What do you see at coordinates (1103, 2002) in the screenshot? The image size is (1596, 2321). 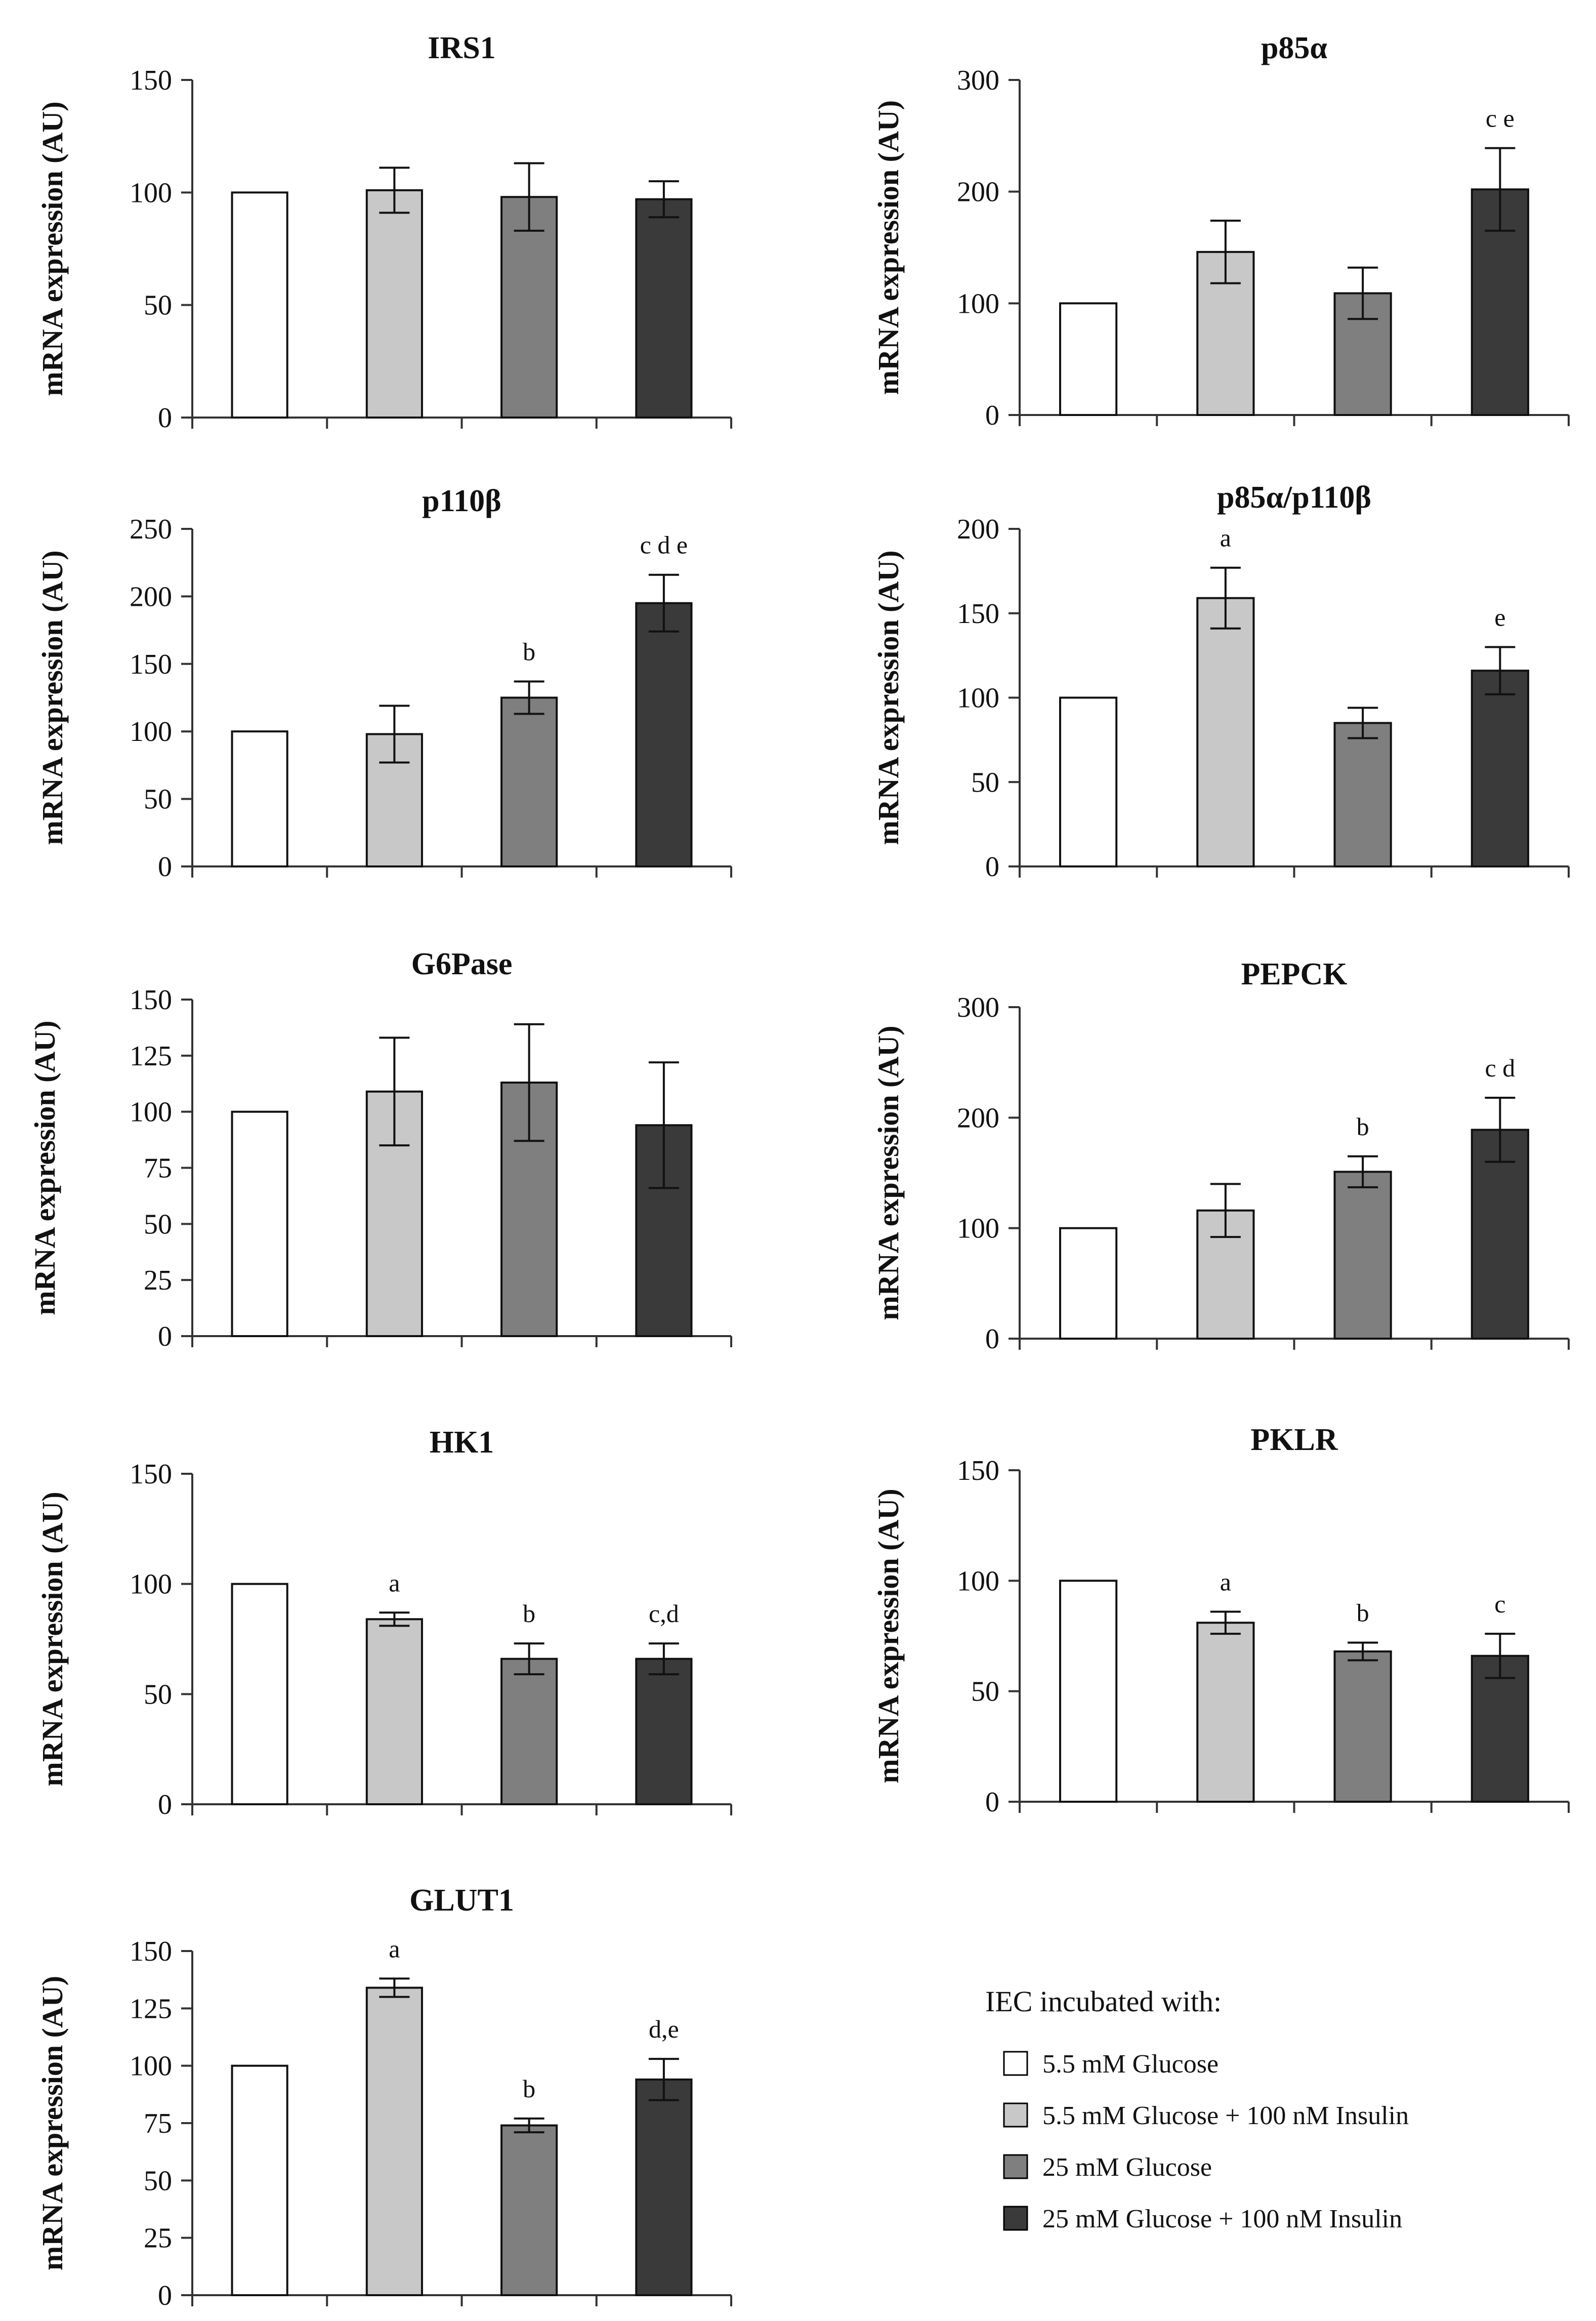 I see `legend-title: IEC incubated with:` at bounding box center [1103, 2002].